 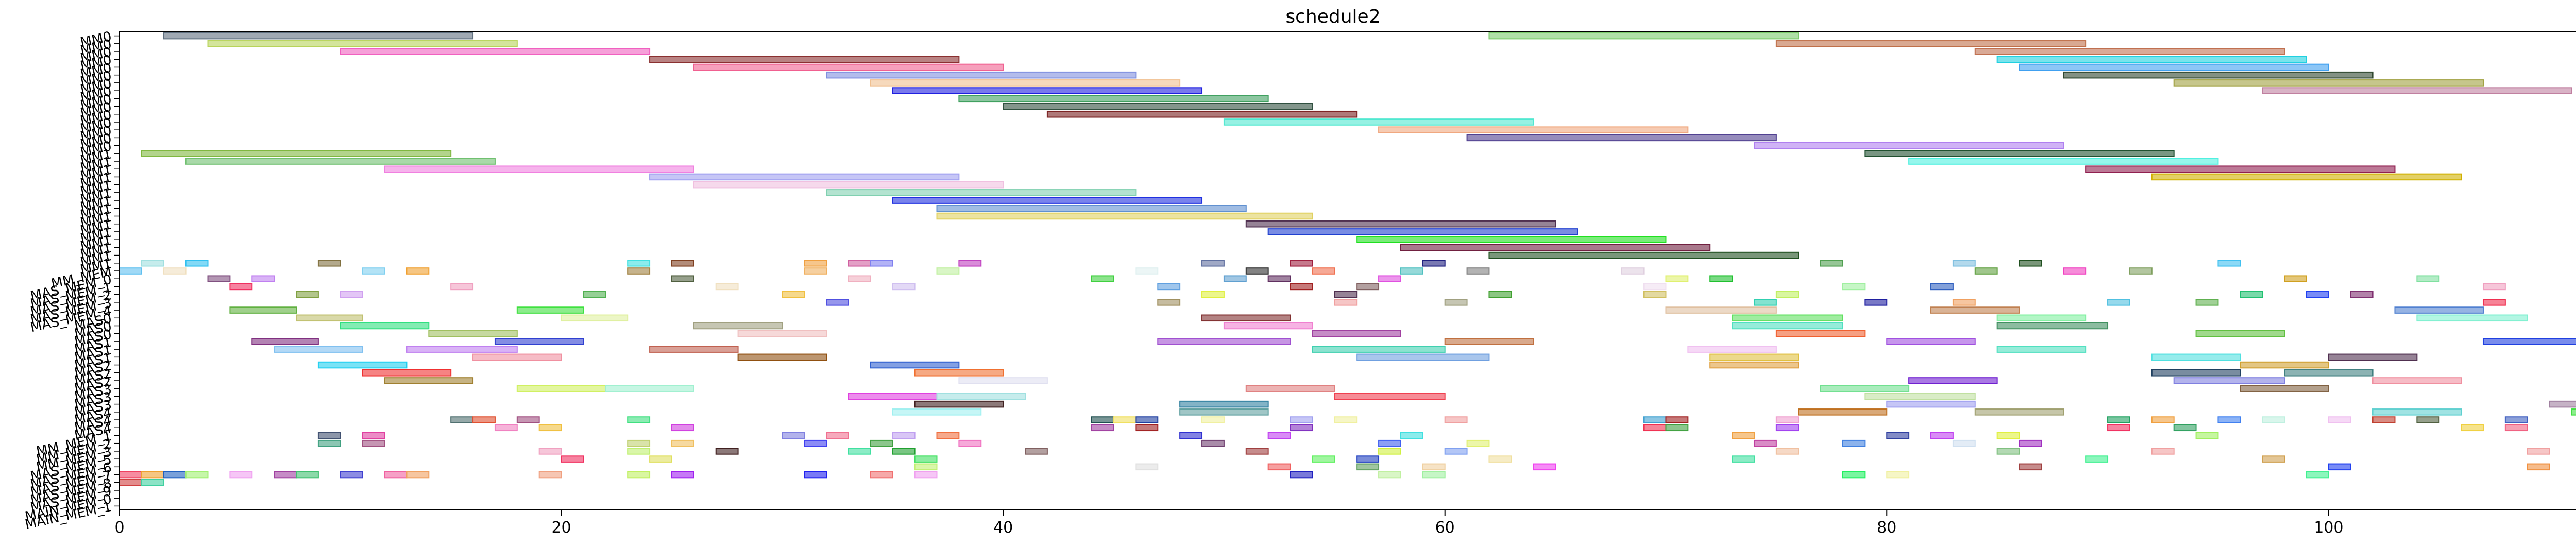 What do you see at coordinates (119, 528) in the screenshot?
I see `x-tick-label: 0` at bounding box center [119, 528].